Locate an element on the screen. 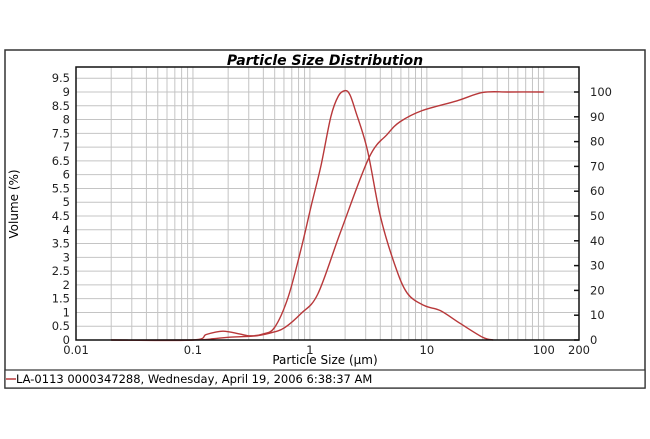 The height and width of the screenshot is (439, 650). y2-tick-label: 20 is located at coordinates (597, 290).